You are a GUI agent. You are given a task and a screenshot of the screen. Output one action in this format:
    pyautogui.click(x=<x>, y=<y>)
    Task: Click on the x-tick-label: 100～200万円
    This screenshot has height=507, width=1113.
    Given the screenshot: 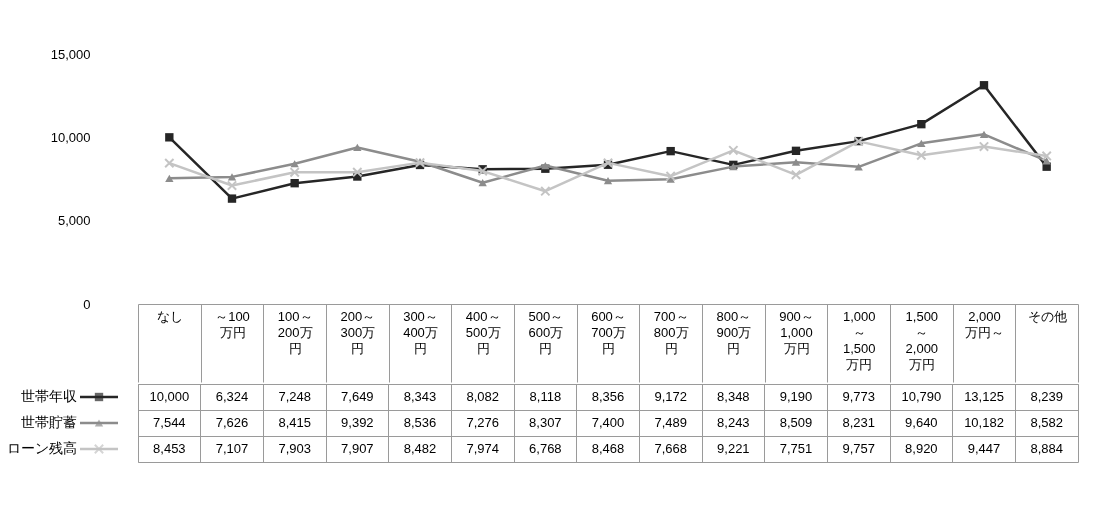 What is the action you would take?
    pyautogui.click(x=295, y=332)
    